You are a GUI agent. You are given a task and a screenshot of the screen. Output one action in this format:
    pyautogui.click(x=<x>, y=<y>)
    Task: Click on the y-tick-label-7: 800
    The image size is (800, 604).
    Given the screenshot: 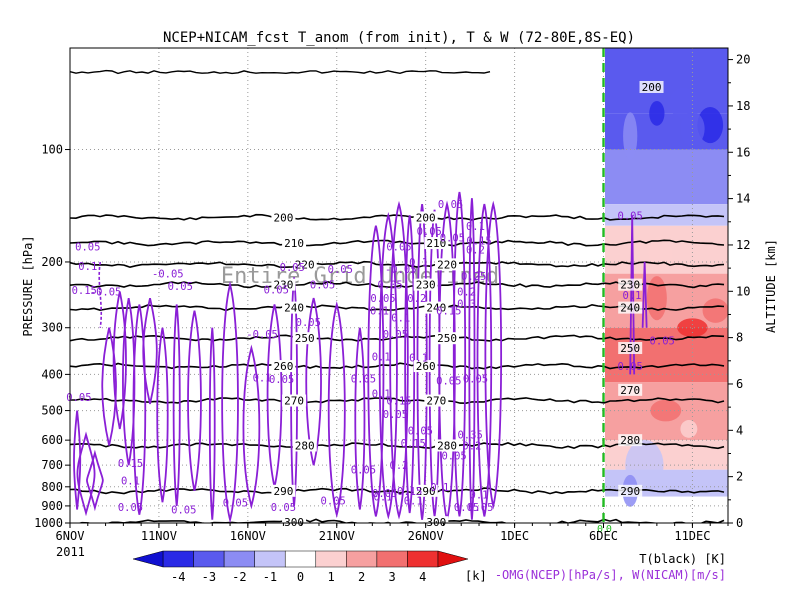 What is the action you would take?
    pyautogui.click(x=52, y=487)
    